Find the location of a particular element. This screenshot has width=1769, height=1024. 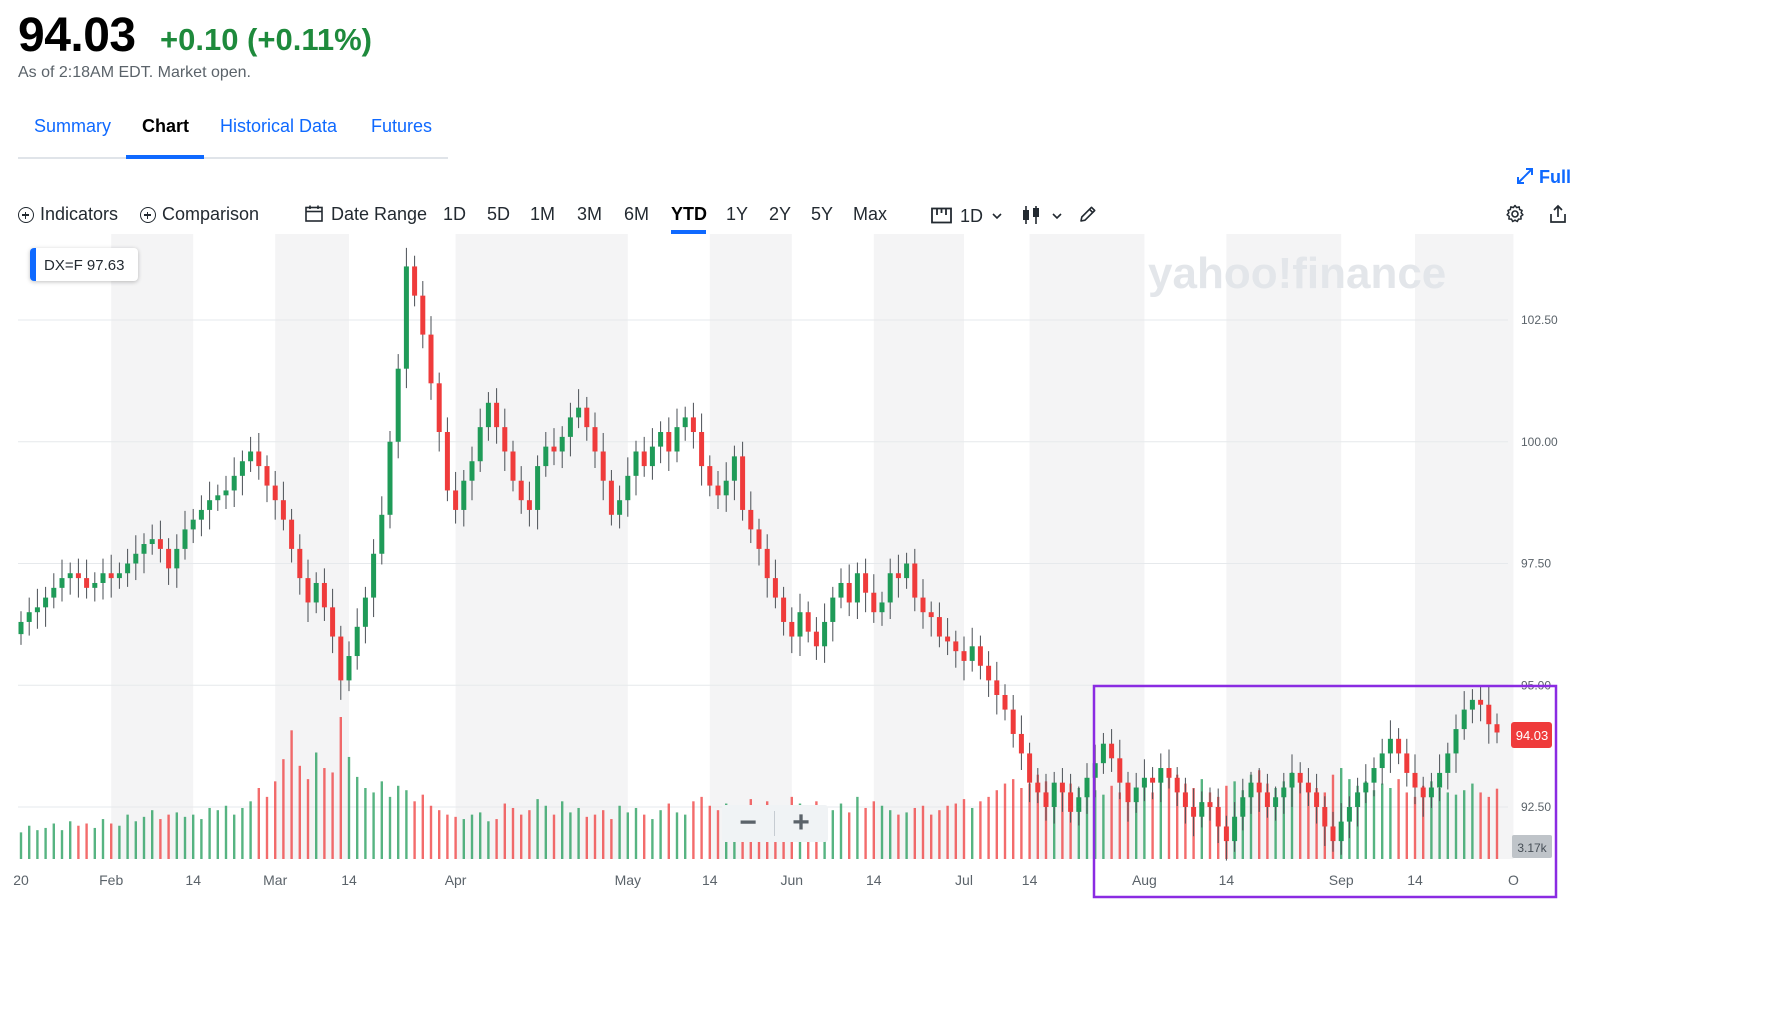

tab-historical-data: Historical Data is located at coordinates (279, 126).